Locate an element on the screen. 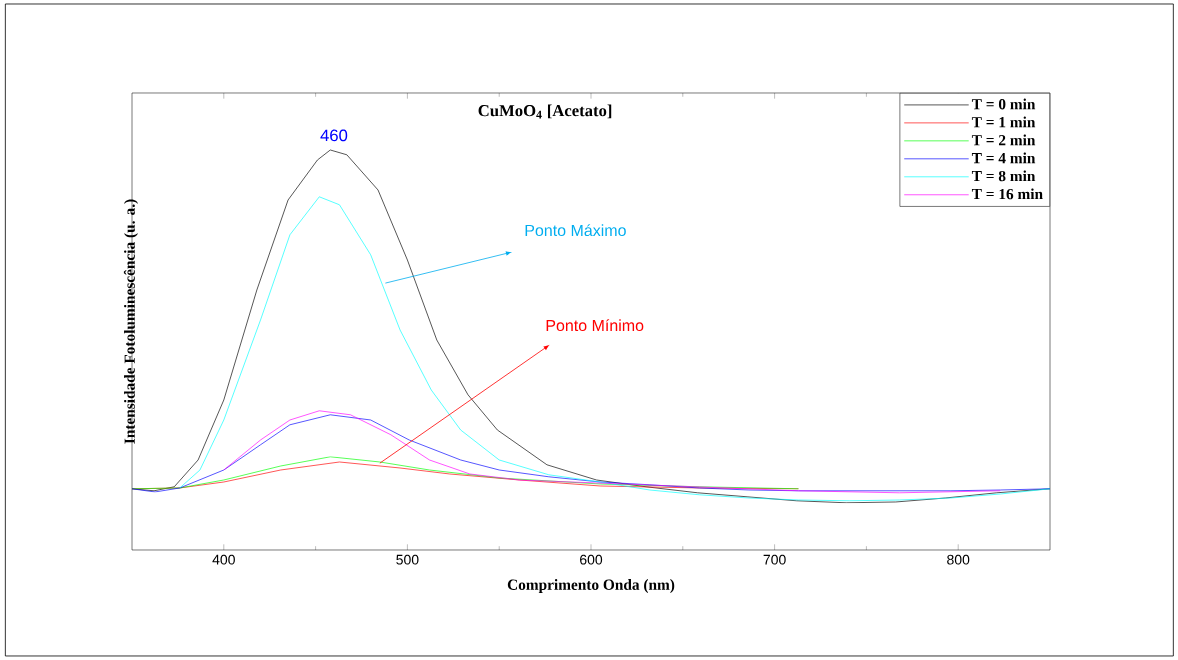 The height and width of the screenshot is (660, 1178). annotation: Ponto Mínimo is located at coordinates (595, 325).